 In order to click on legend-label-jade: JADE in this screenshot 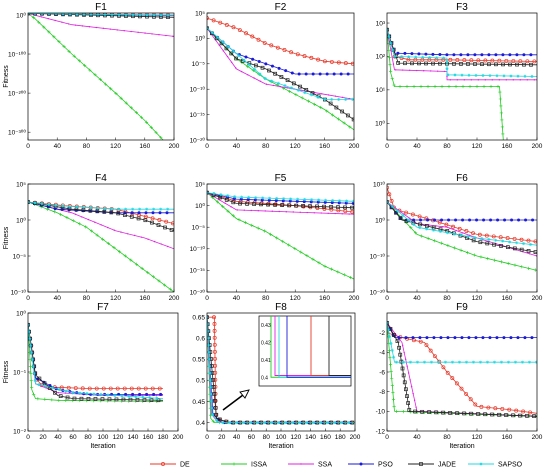, I will do `click(447, 465)`.